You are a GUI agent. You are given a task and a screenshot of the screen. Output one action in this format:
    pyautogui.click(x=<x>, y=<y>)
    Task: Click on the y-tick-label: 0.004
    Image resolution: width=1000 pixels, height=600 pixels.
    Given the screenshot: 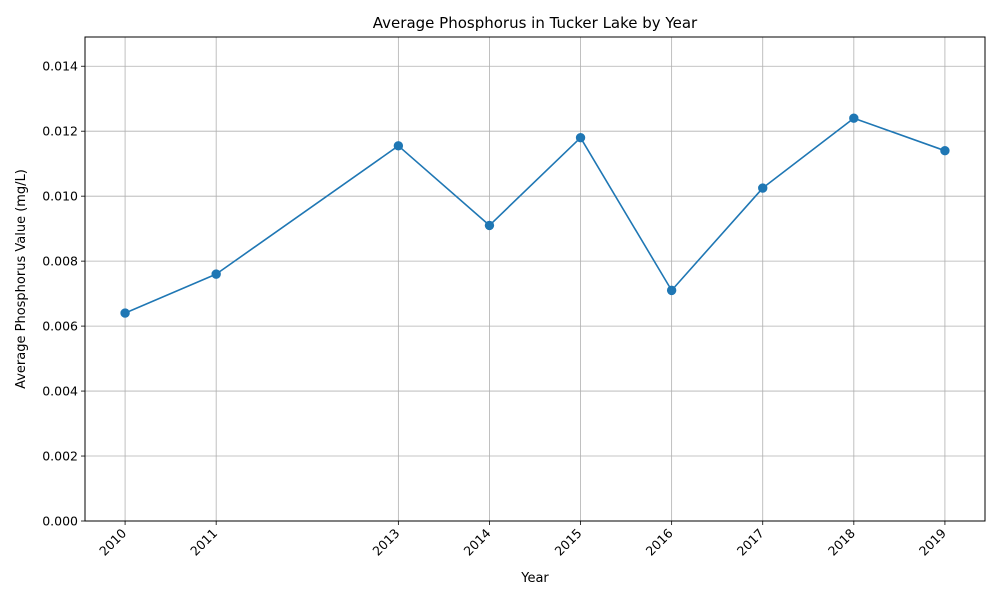 What is the action you would take?
    pyautogui.click(x=60, y=391)
    